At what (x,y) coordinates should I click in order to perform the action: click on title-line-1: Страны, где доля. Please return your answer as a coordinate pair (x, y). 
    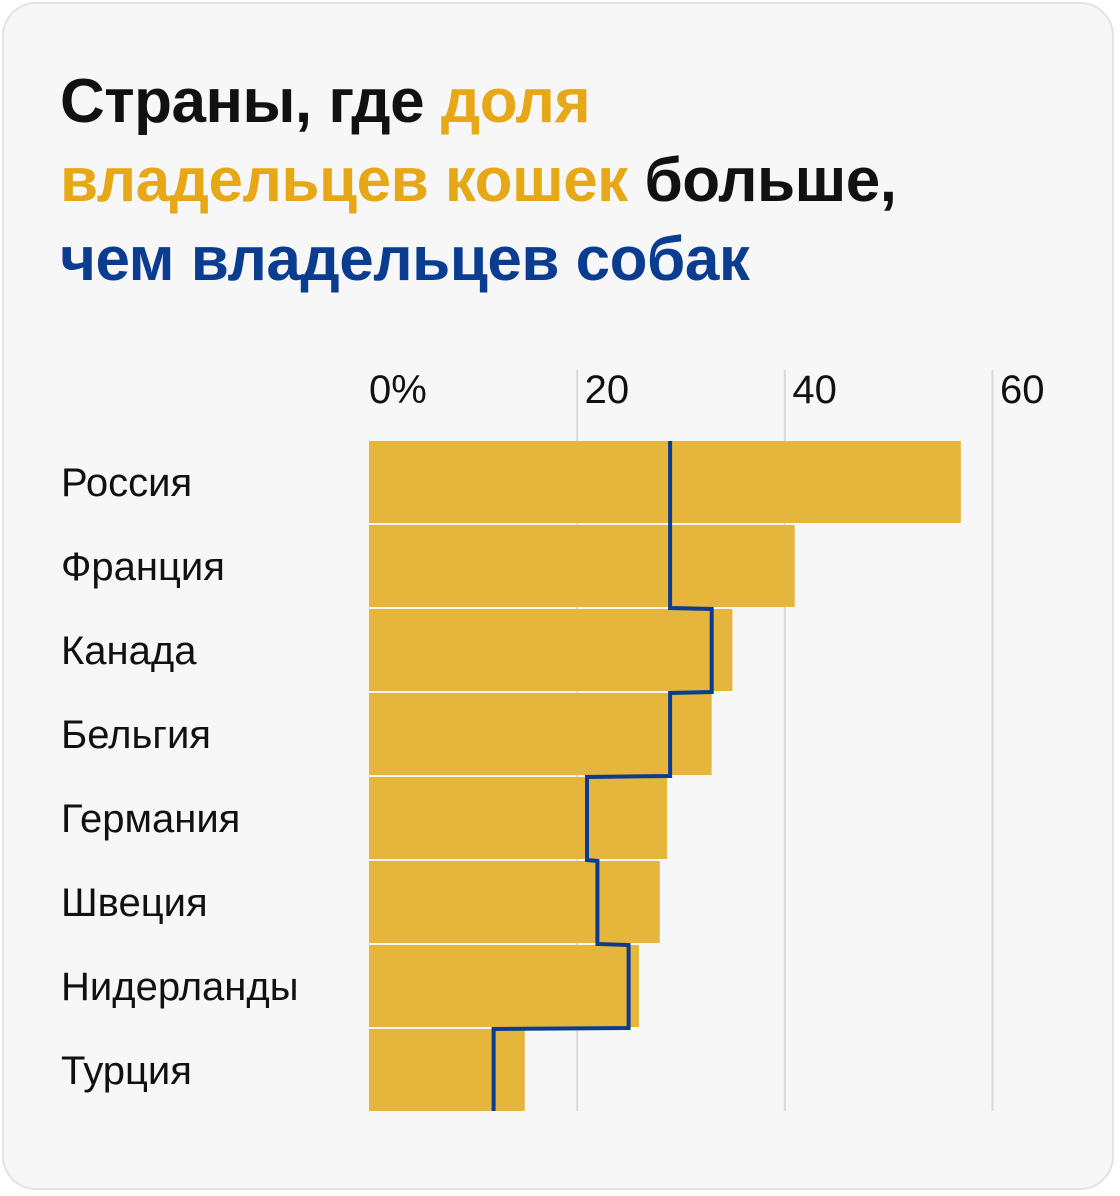
    Looking at the image, I should click on (560, 101).